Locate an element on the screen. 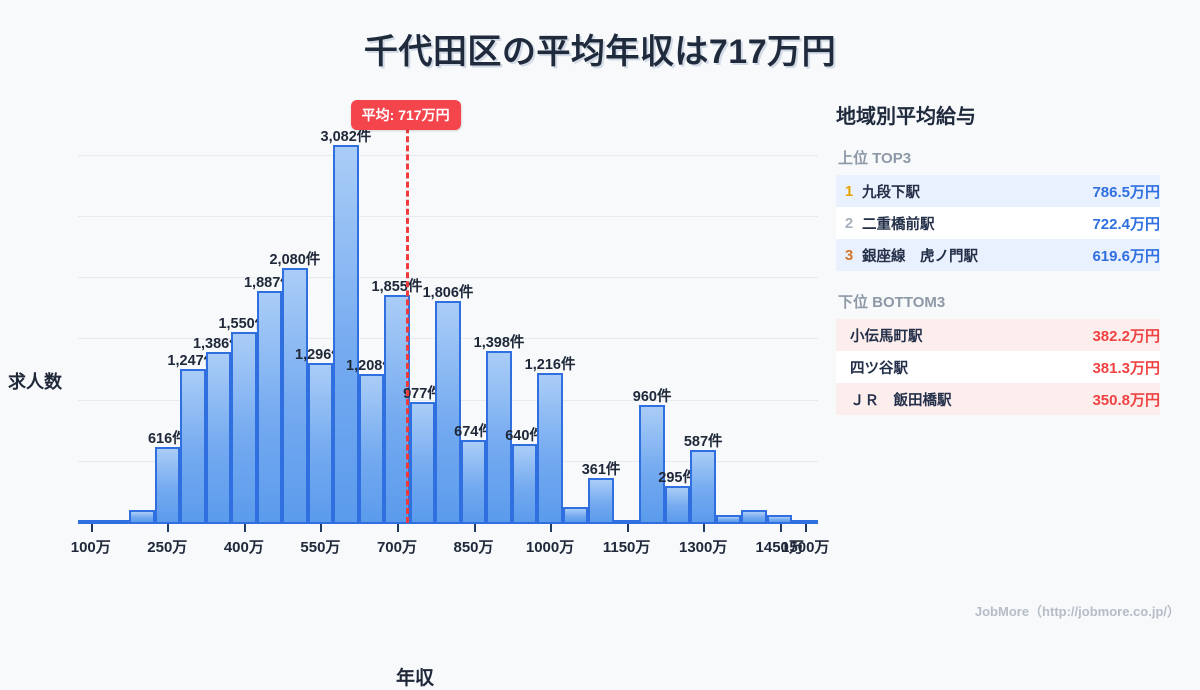  x-axis-line is located at coordinates (448, 523).